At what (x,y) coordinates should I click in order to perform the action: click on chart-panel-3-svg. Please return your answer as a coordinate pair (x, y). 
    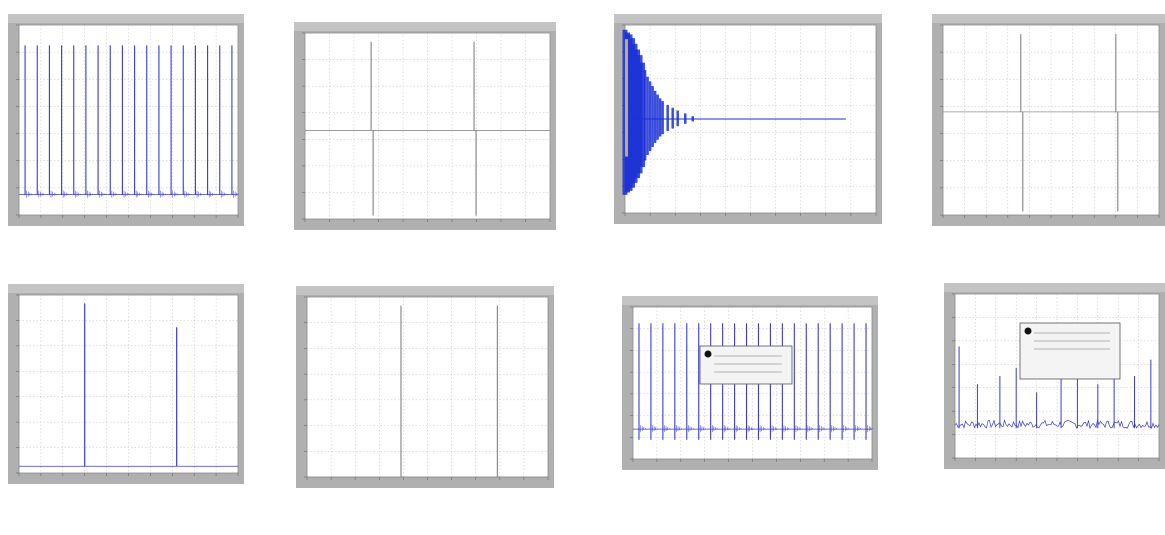
    Looking at the image, I should click on (748, 119).